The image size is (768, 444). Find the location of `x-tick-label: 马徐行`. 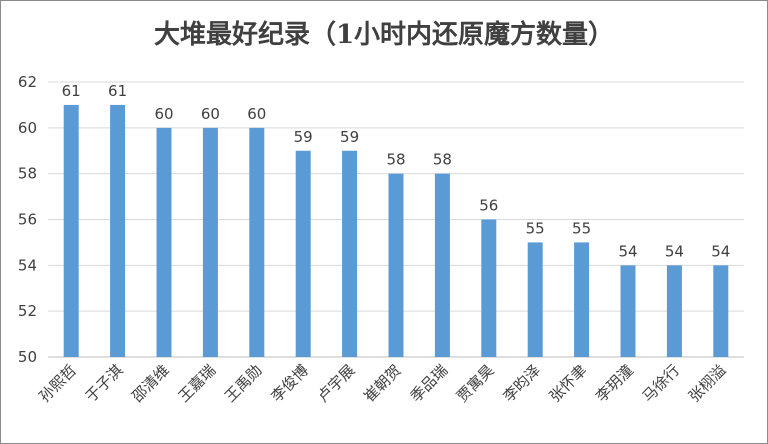

x-tick-label: 马徐行 is located at coordinates (661, 383).